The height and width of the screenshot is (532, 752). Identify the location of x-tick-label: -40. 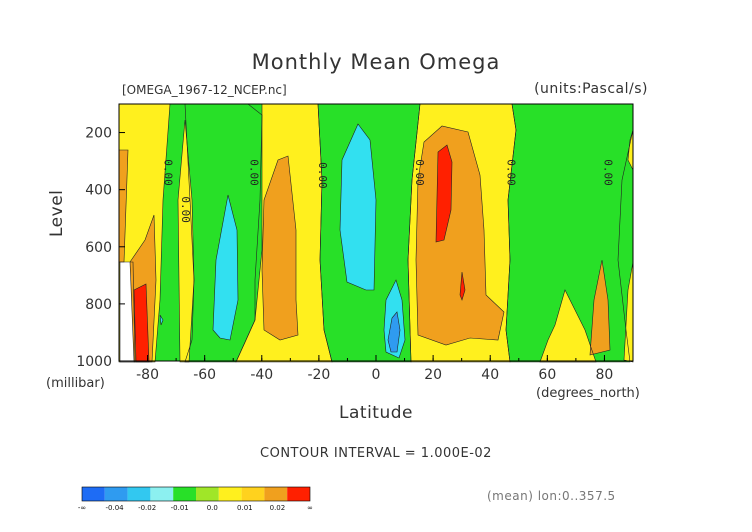
(261, 375).